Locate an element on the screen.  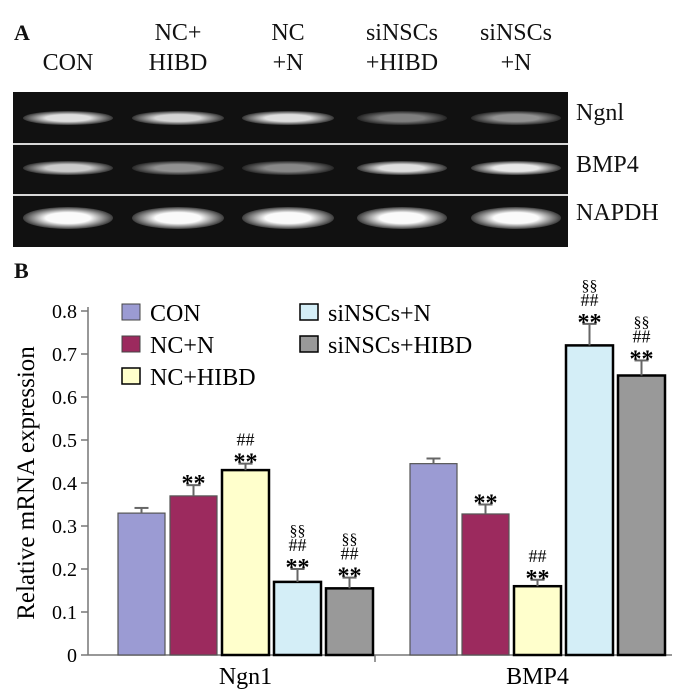
lane-label: NC +N is located at coordinates (288, 48).